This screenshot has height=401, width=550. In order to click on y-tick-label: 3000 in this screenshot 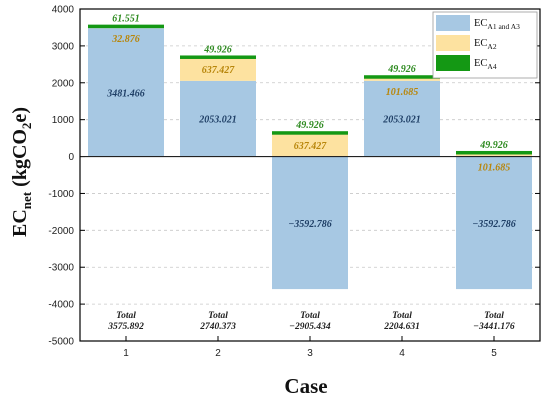, I will do `click(63, 46)`.